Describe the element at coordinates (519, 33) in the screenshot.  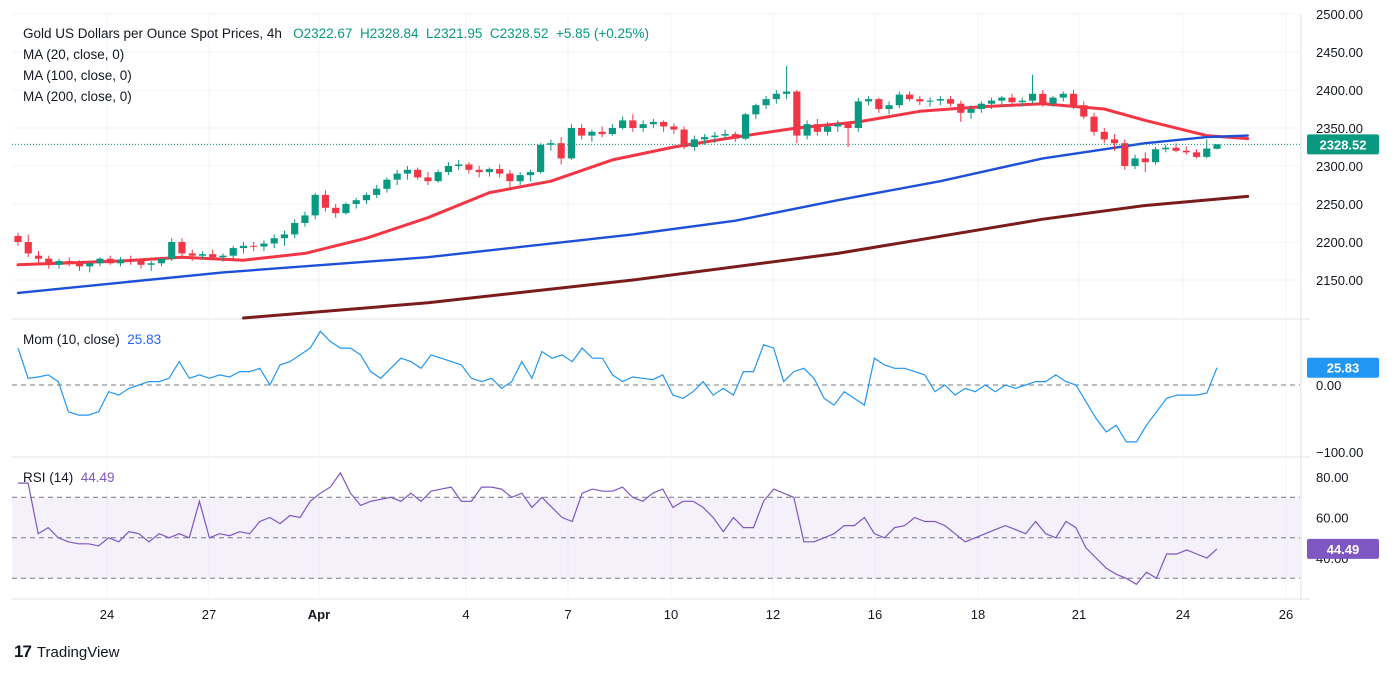
I see `close-value: C2328.52` at that location.